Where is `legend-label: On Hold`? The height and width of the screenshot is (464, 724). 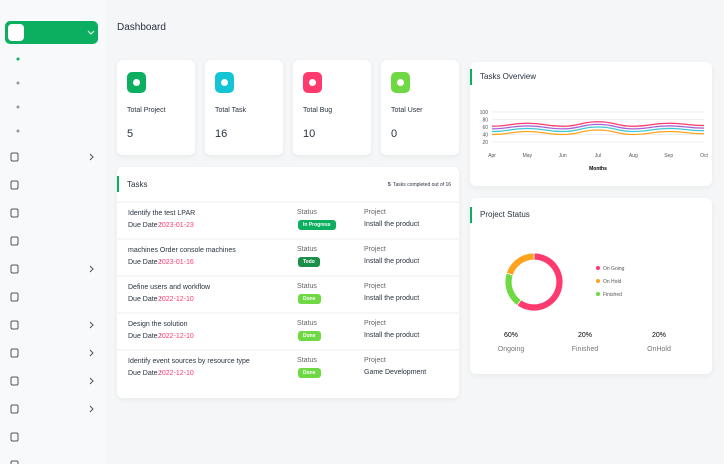
legend-label: On Hold is located at coordinates (612, 282).